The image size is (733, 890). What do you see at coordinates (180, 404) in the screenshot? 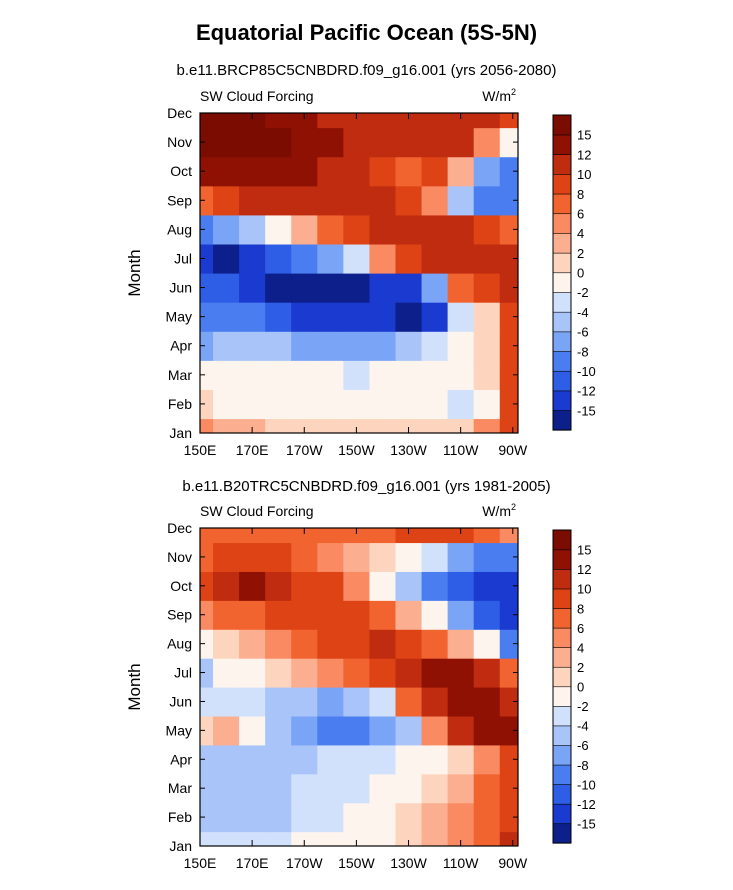
I see `y-tick-label: Feb` at bounding box center [180, 404].